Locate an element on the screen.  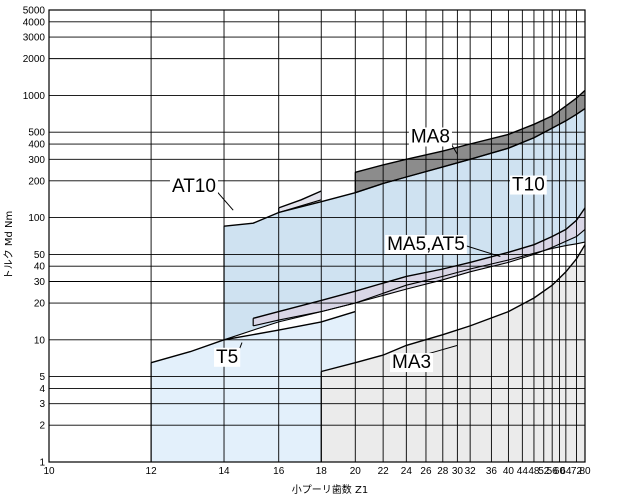
line-lower-ma5-at5 is located at coordinates (419, 277).